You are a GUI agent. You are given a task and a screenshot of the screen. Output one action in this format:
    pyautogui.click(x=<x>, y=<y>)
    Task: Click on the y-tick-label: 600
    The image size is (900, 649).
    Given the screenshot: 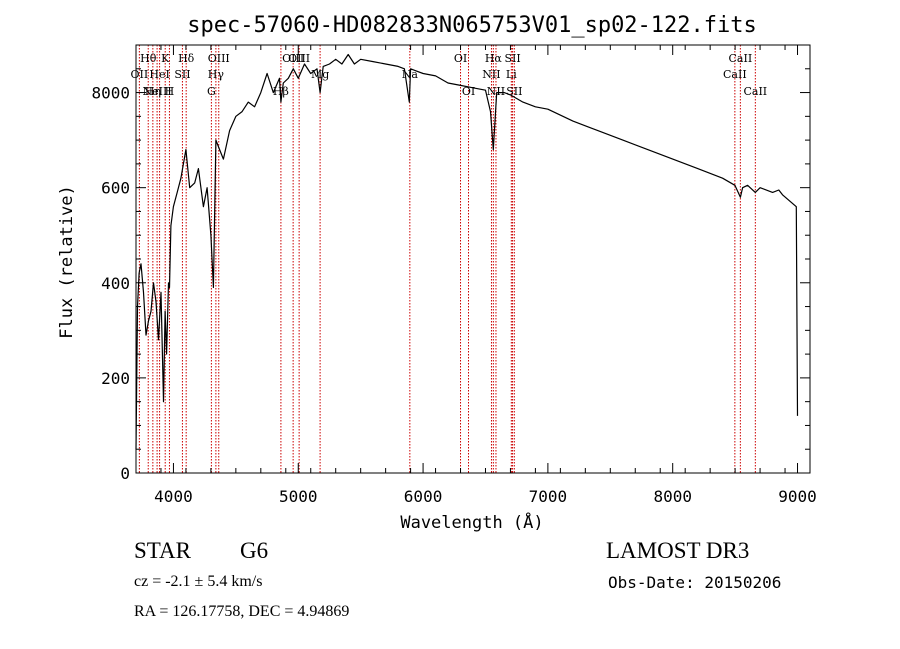 What is the action you would take?
    pyautogui.click(x=115, y=188)
    